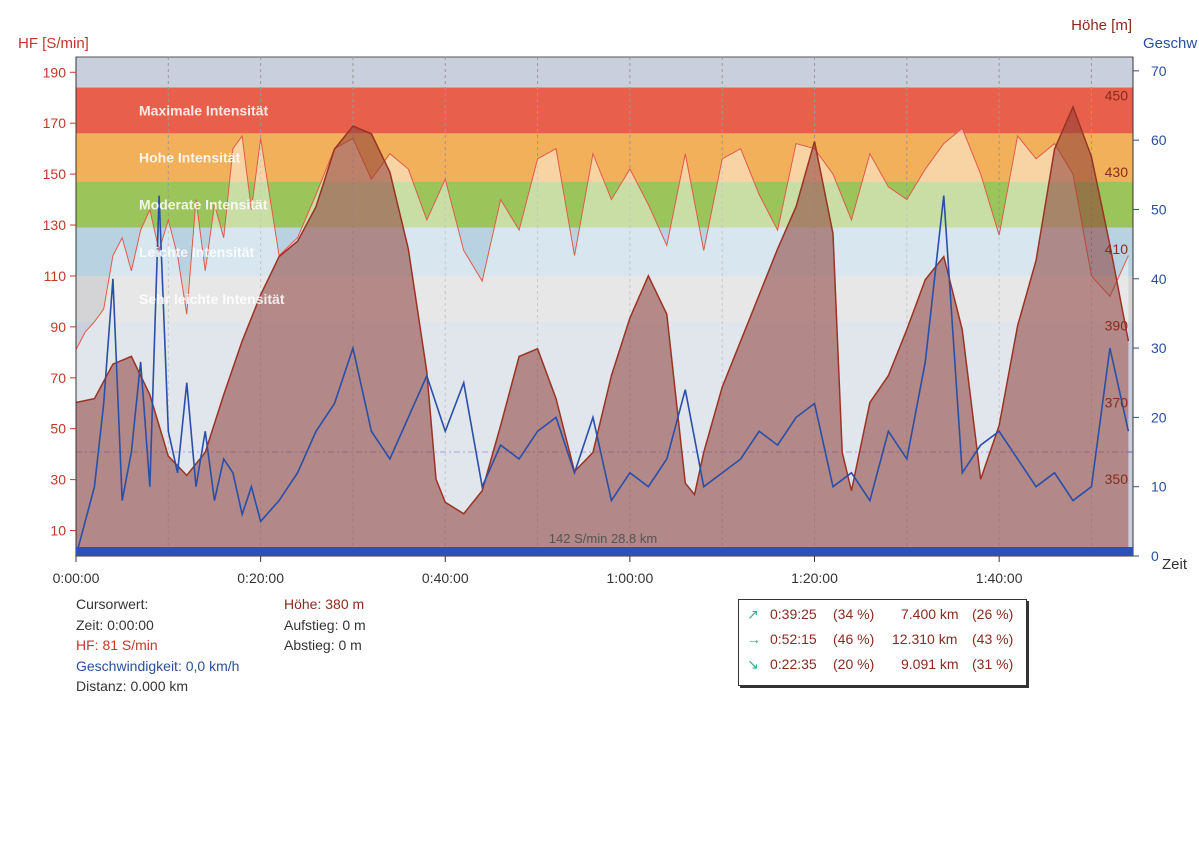  Describe the element at coordinates (117, 645) in the screenshot. I see `cursor-hf: HF: 81 S/min` at that location.